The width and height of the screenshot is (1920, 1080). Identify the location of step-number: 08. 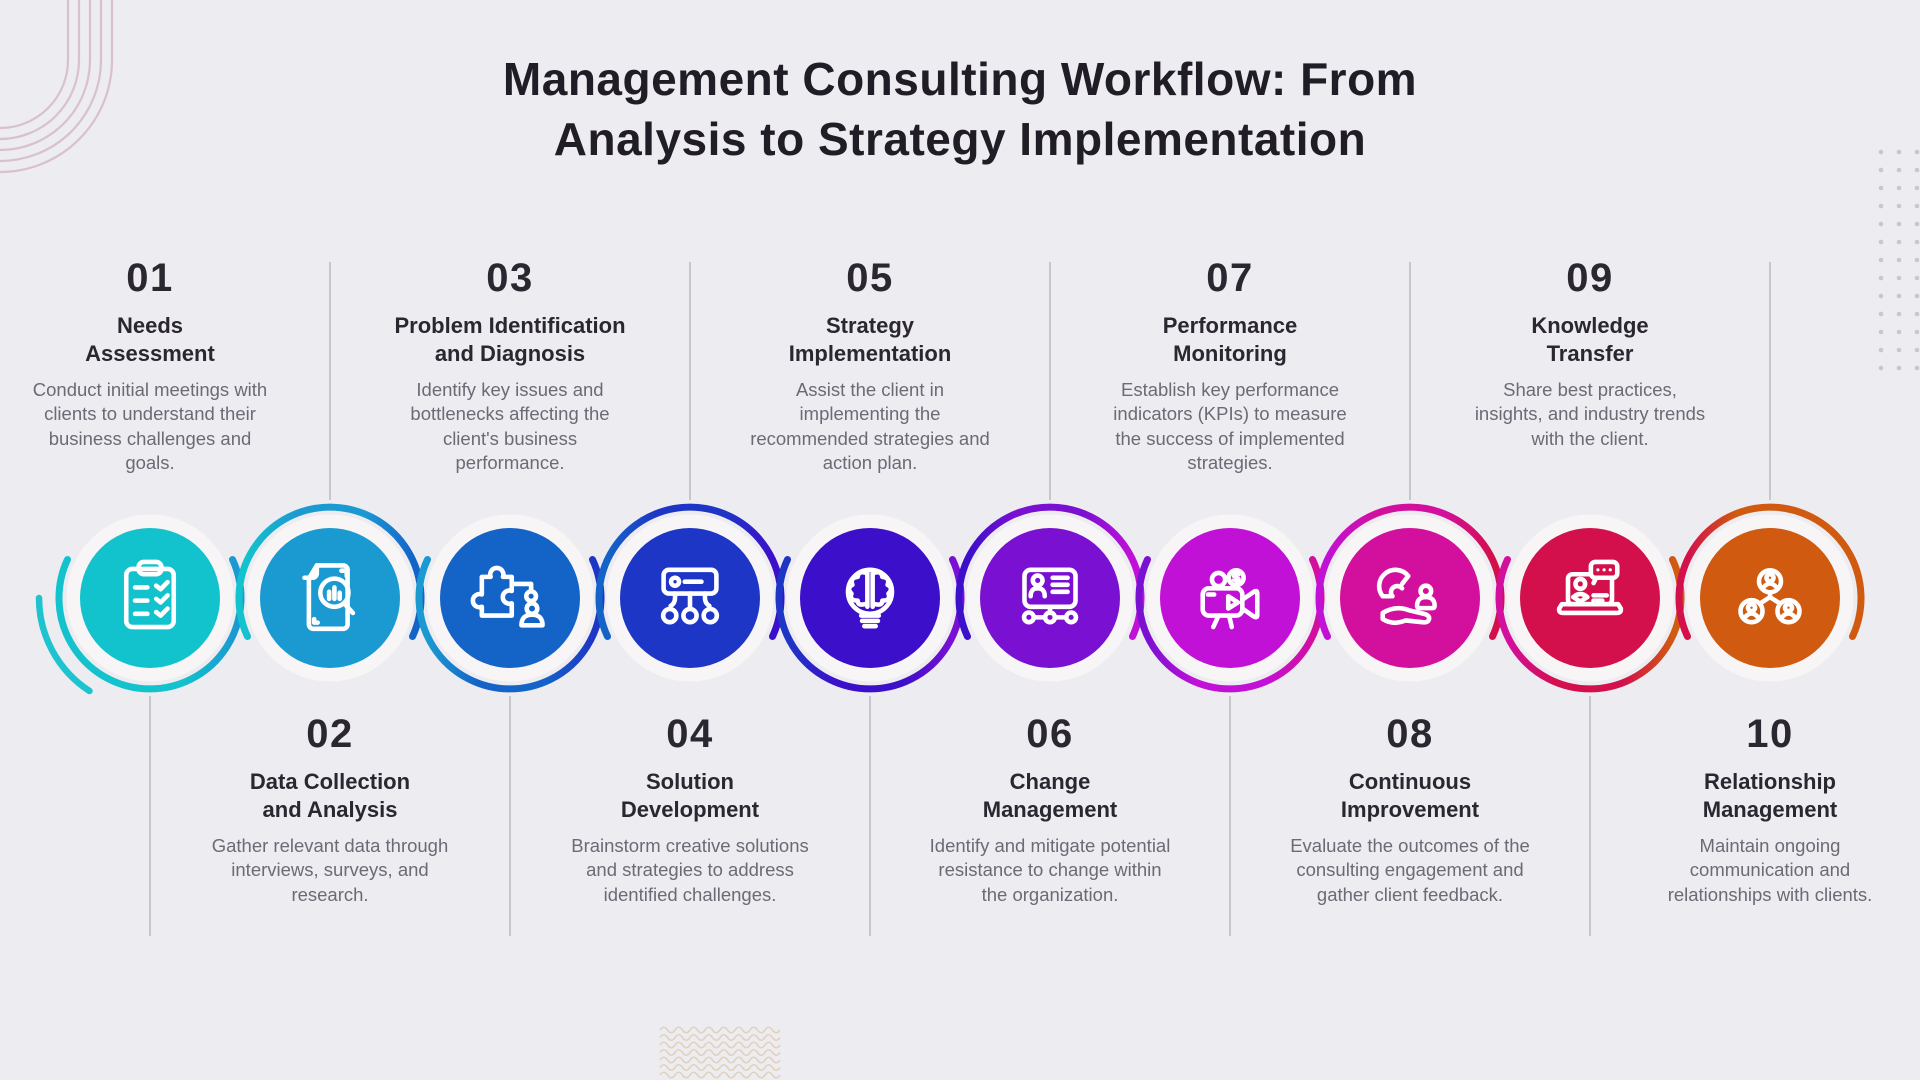
(1410, 734).